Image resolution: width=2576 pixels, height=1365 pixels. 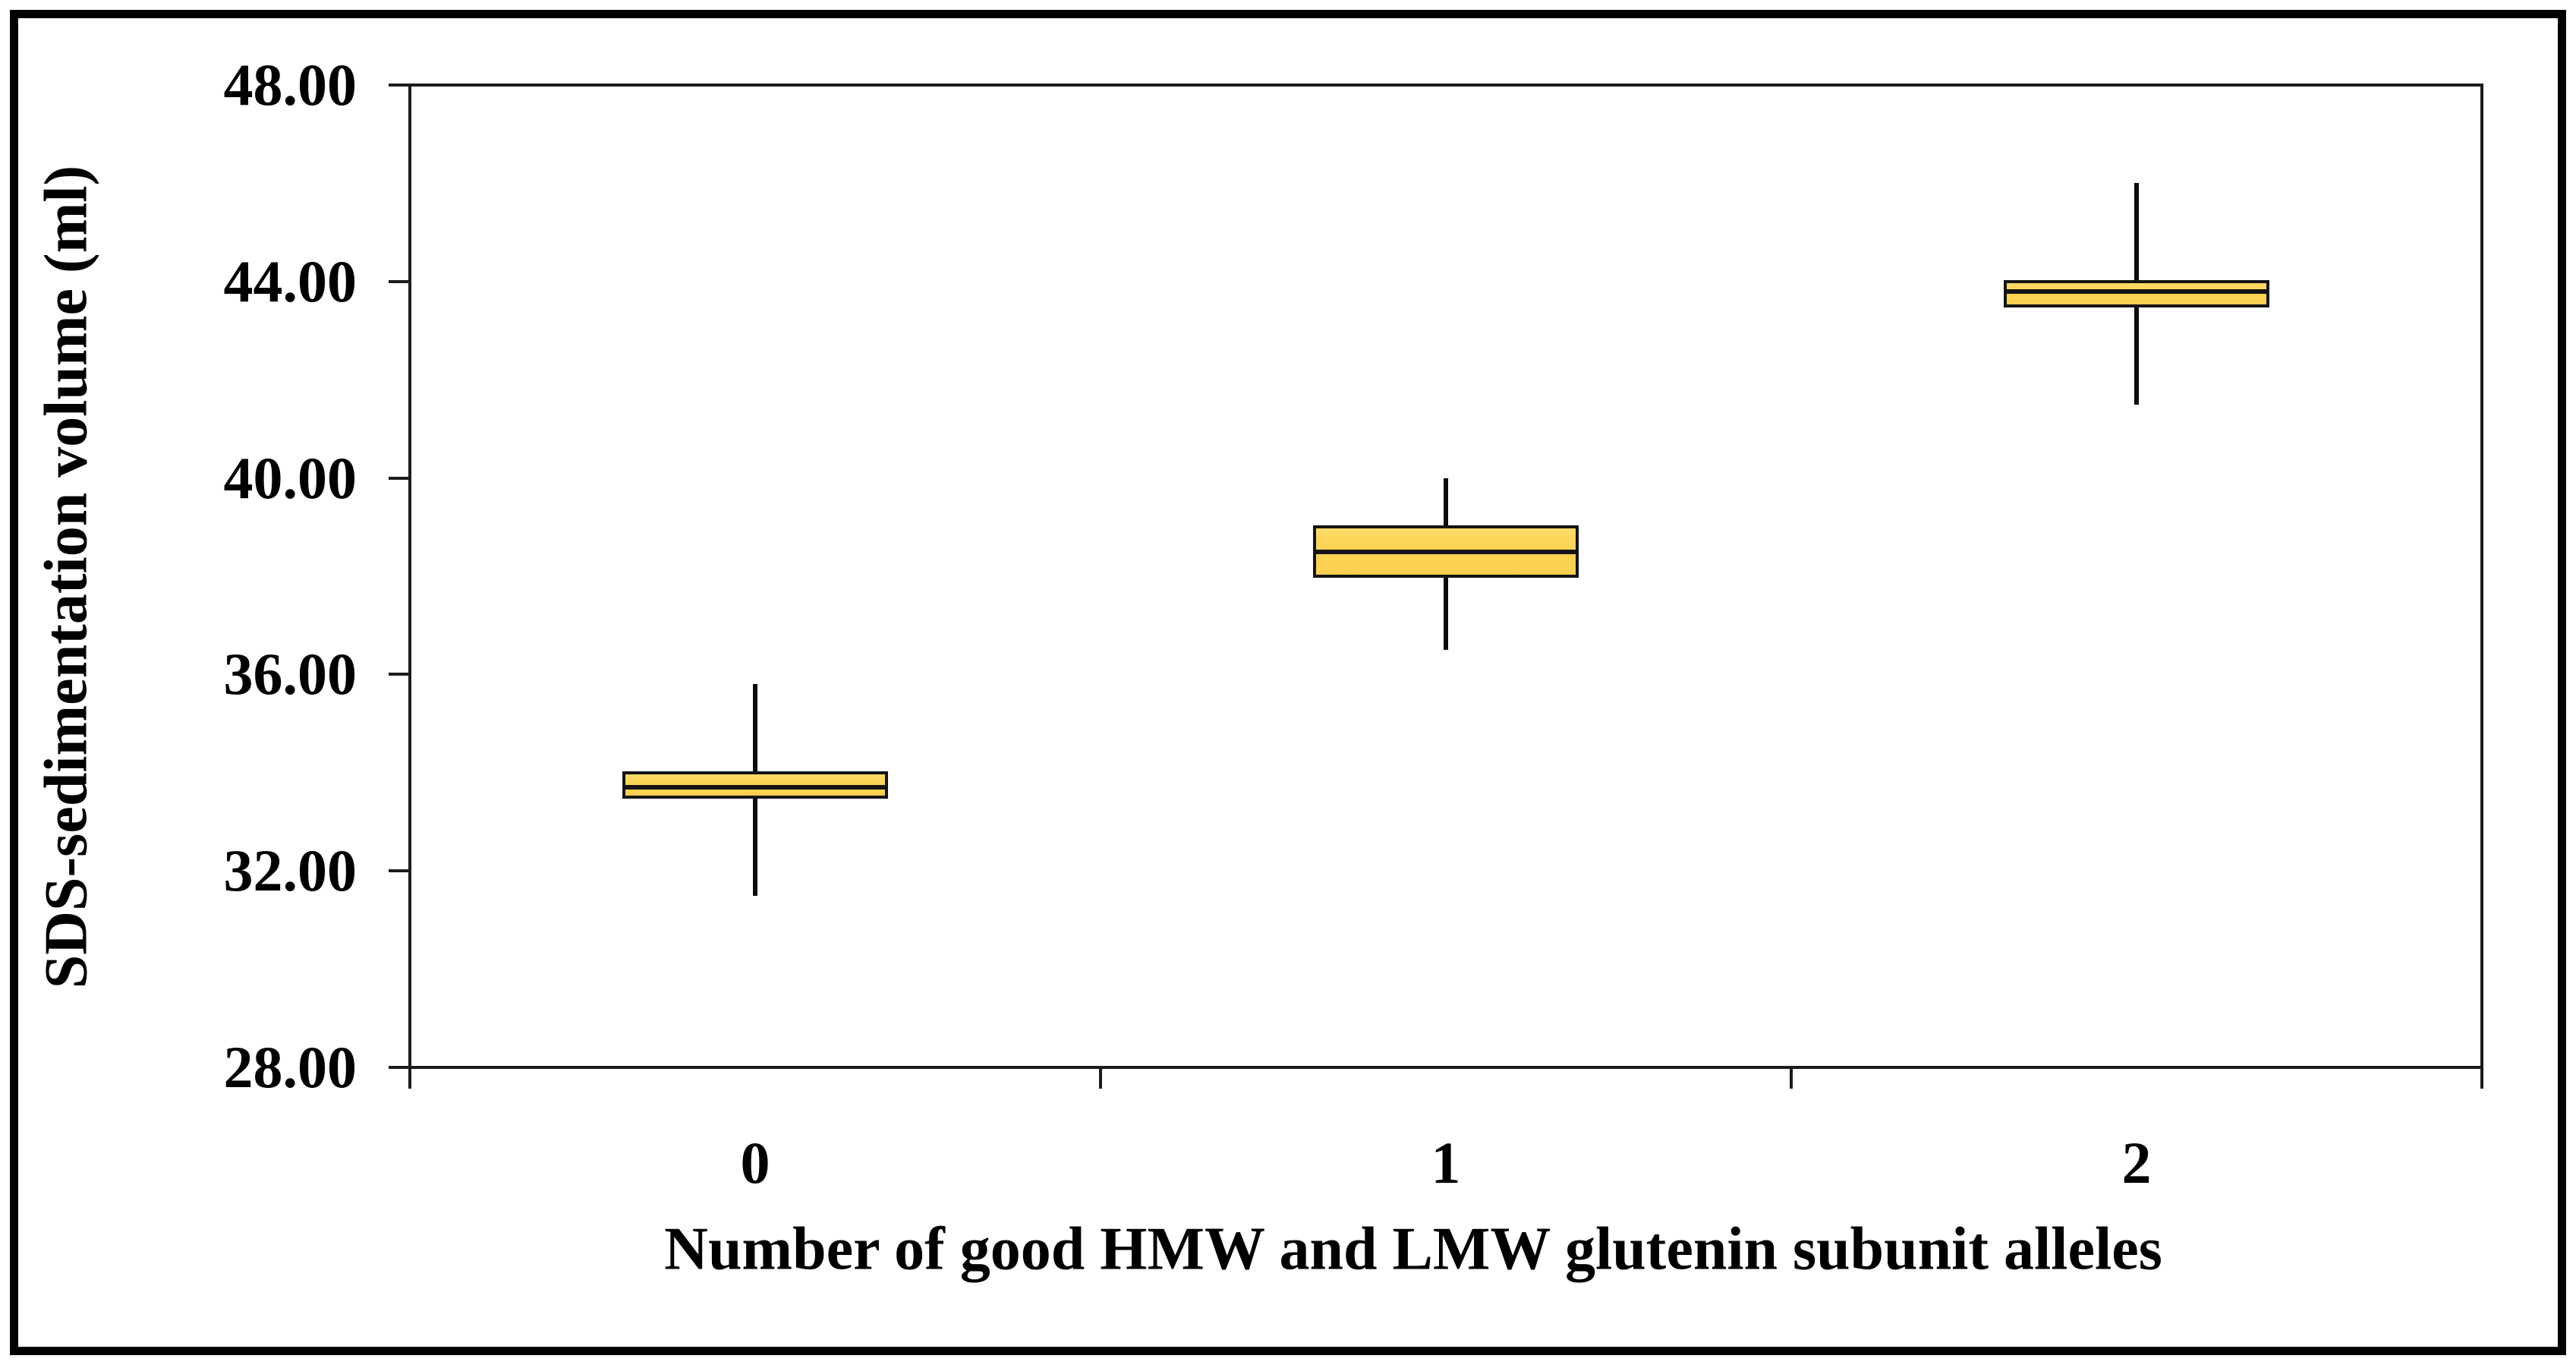 I want to click on x-axis-tick-label: 0, so click(x=755, y=1163).